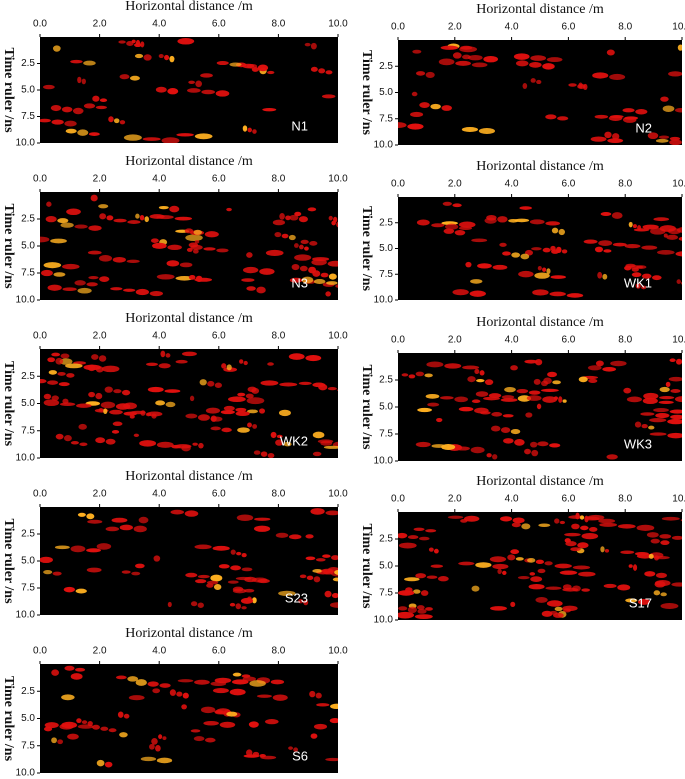 Image resolution: width=685 pixels, height=779 pixels. I want to click on echoes, so click(549, 249).